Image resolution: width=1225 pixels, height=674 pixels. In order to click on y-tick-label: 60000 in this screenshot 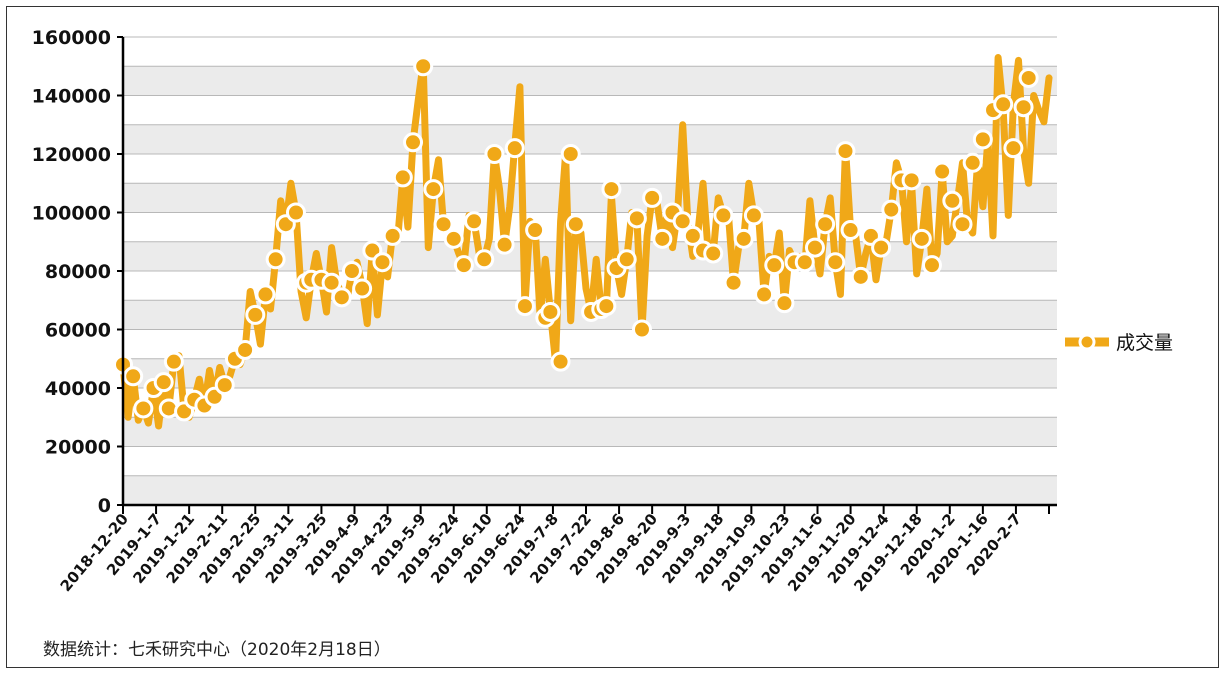, I will do `click(78, 331)`.